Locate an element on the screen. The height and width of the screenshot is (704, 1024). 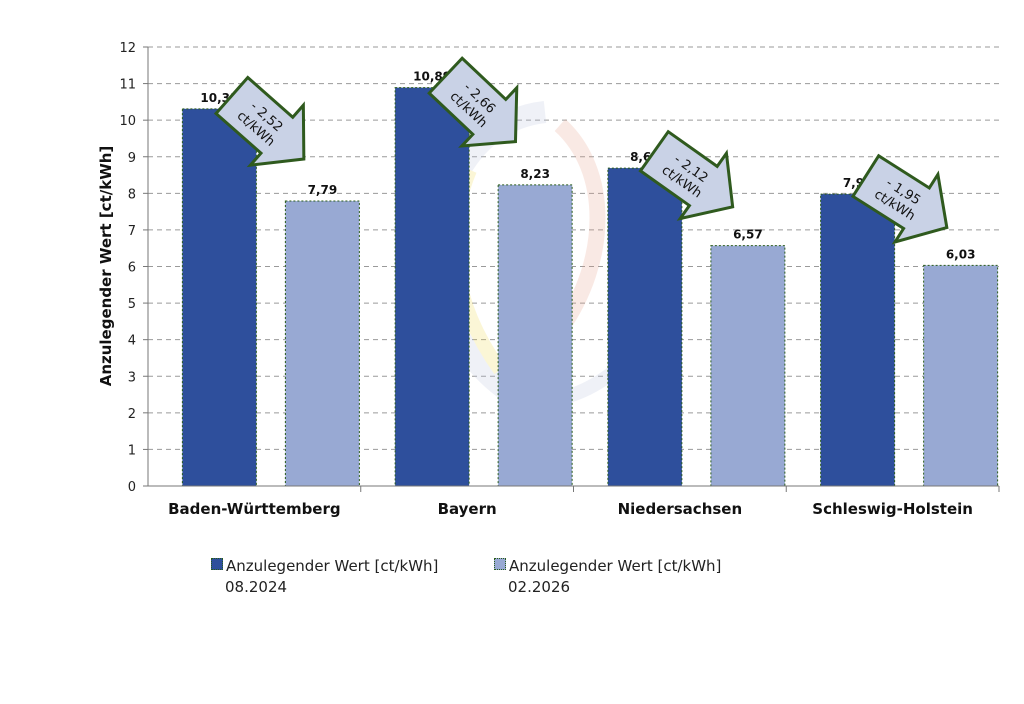
y-axis-label: Anzulegender Wert [ct/kWh] is located at coordinates (106, 266).